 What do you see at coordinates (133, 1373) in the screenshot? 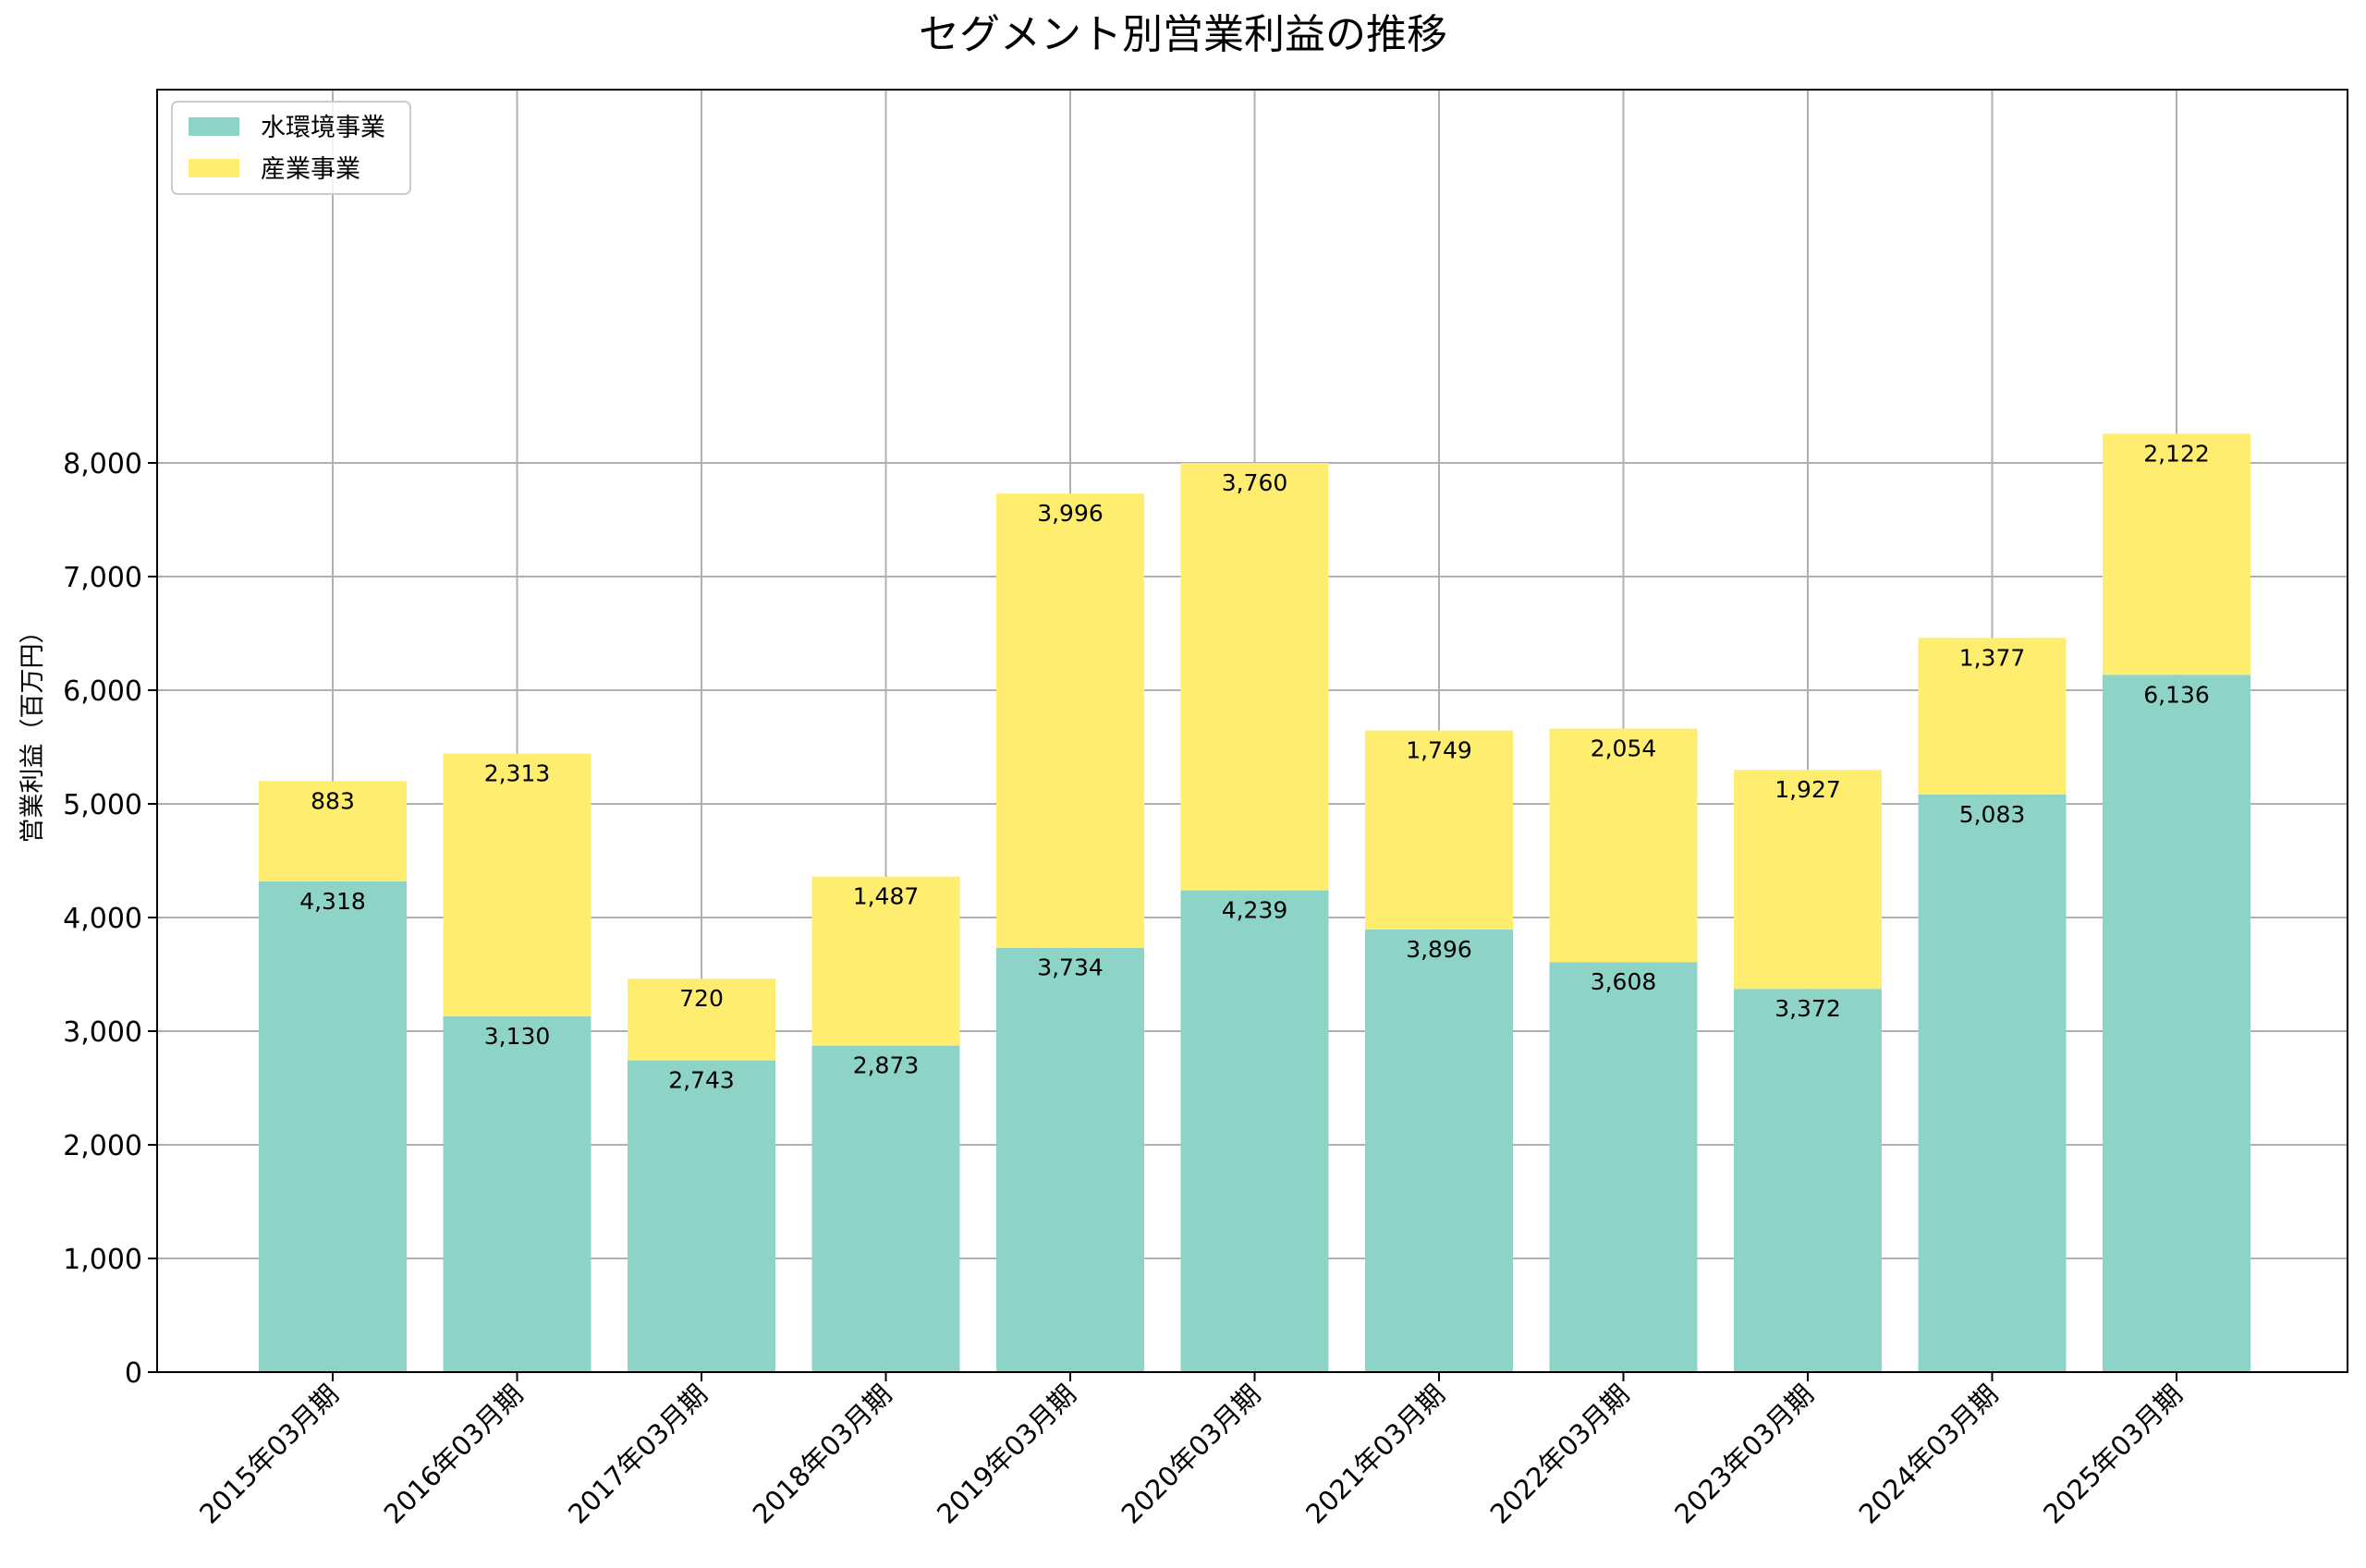
I see `y-tick-label: 0` at bounding box center [133, 1373].